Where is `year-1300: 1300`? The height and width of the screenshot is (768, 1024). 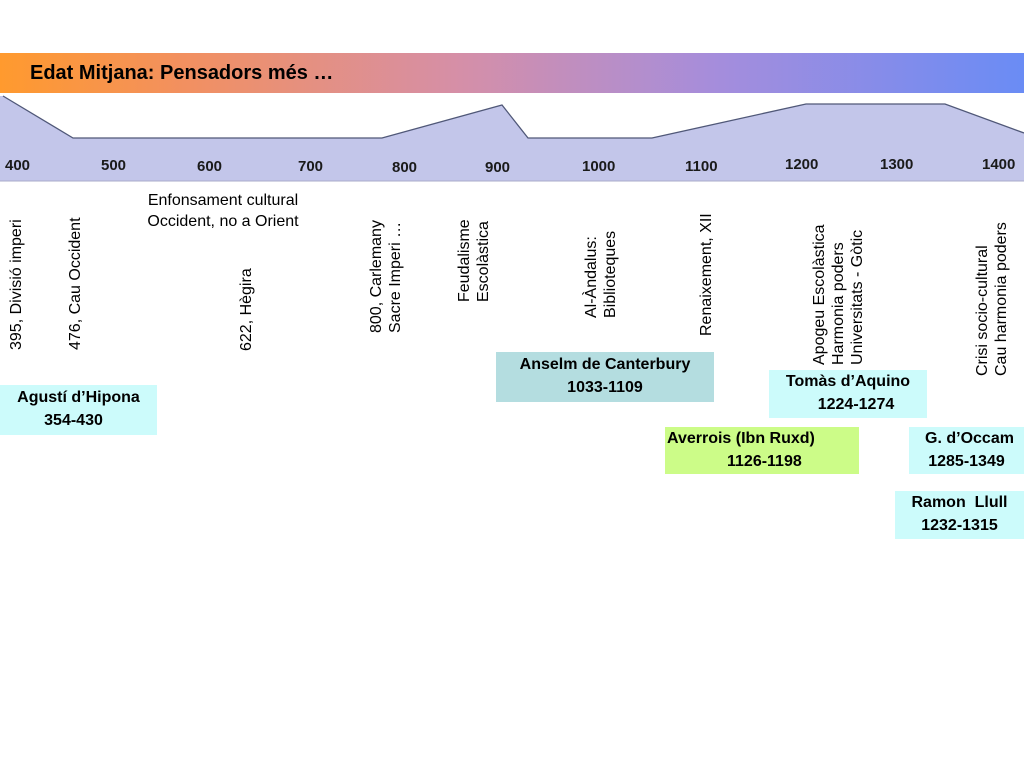 year-1300: 1300 is located at coordinates (896, 164).